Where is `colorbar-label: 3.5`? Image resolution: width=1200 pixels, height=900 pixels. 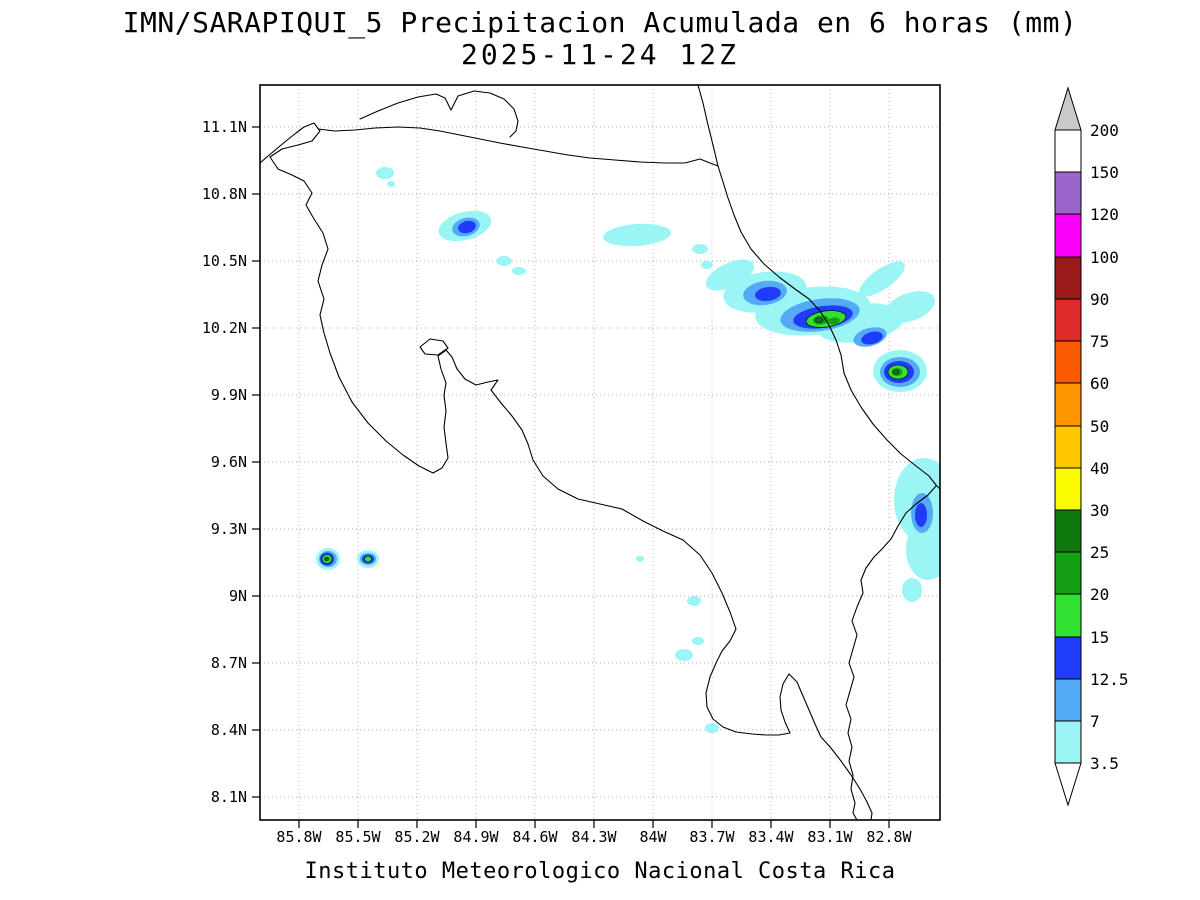 colorbar-label: 3.5 is located at coordinates (1104, 763).